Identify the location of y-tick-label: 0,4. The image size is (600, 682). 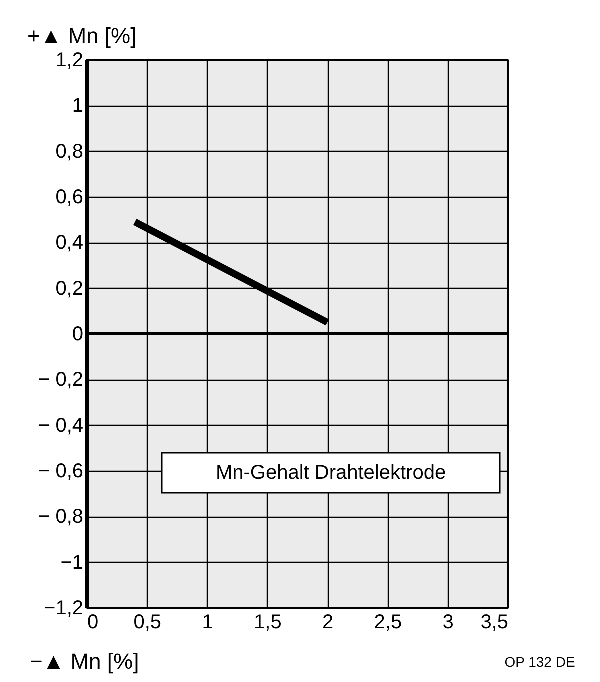
(70, 243).